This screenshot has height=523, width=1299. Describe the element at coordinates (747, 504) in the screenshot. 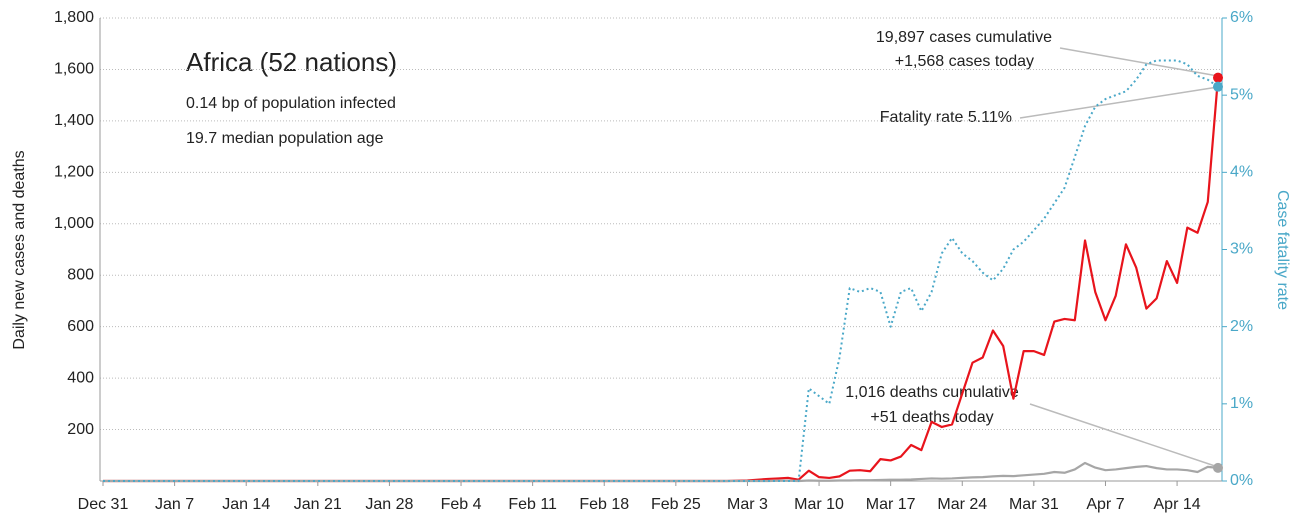

I see `x-tick-label: Mar 3` at that location.